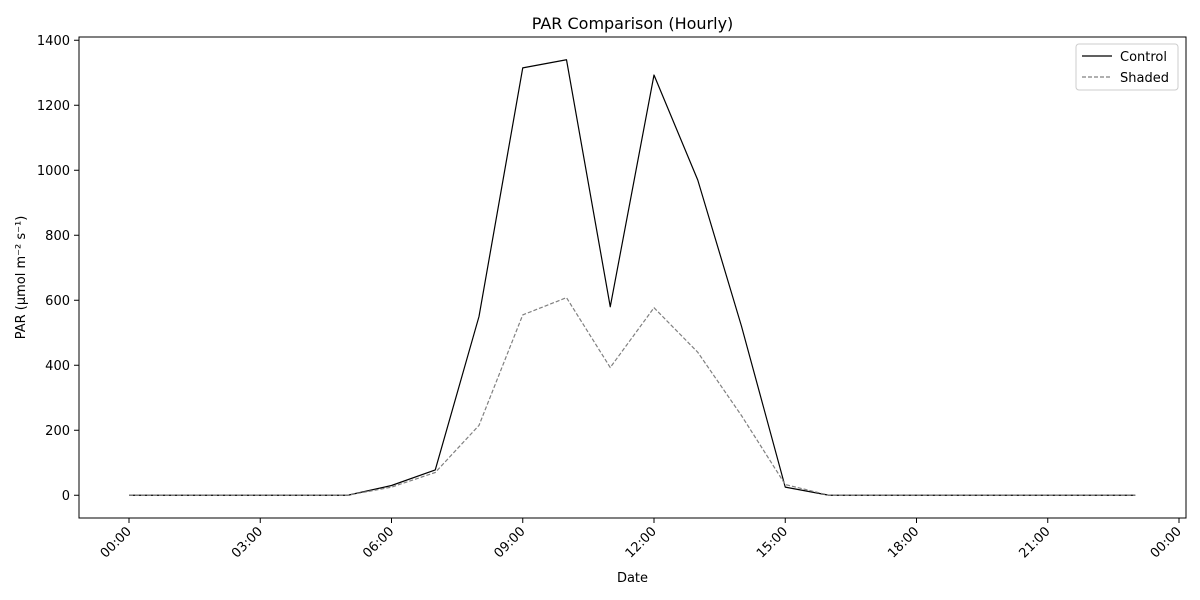 The image size is (1200, 600). I want to click on x-tick-label: 12:00, so click(641, 542).